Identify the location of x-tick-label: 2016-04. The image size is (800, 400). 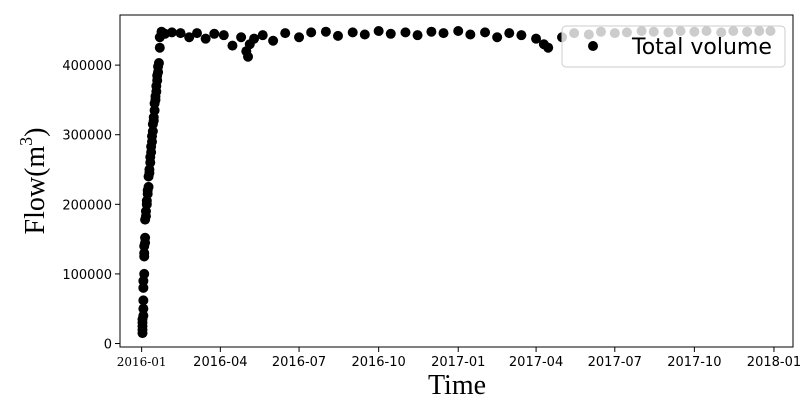
(220, 362).